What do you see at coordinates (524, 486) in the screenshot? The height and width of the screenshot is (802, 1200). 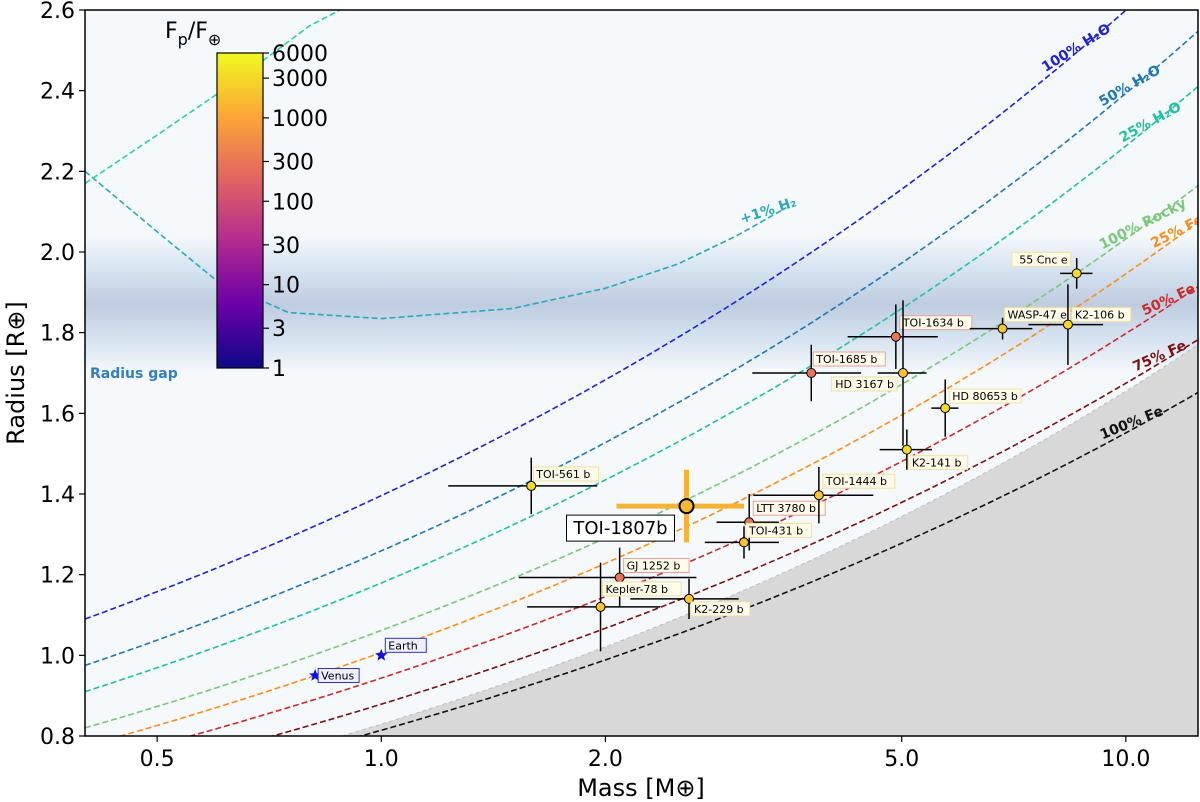 I see `planet-toi-561-b: TOI-561 b` at bounding box center [524, 486].